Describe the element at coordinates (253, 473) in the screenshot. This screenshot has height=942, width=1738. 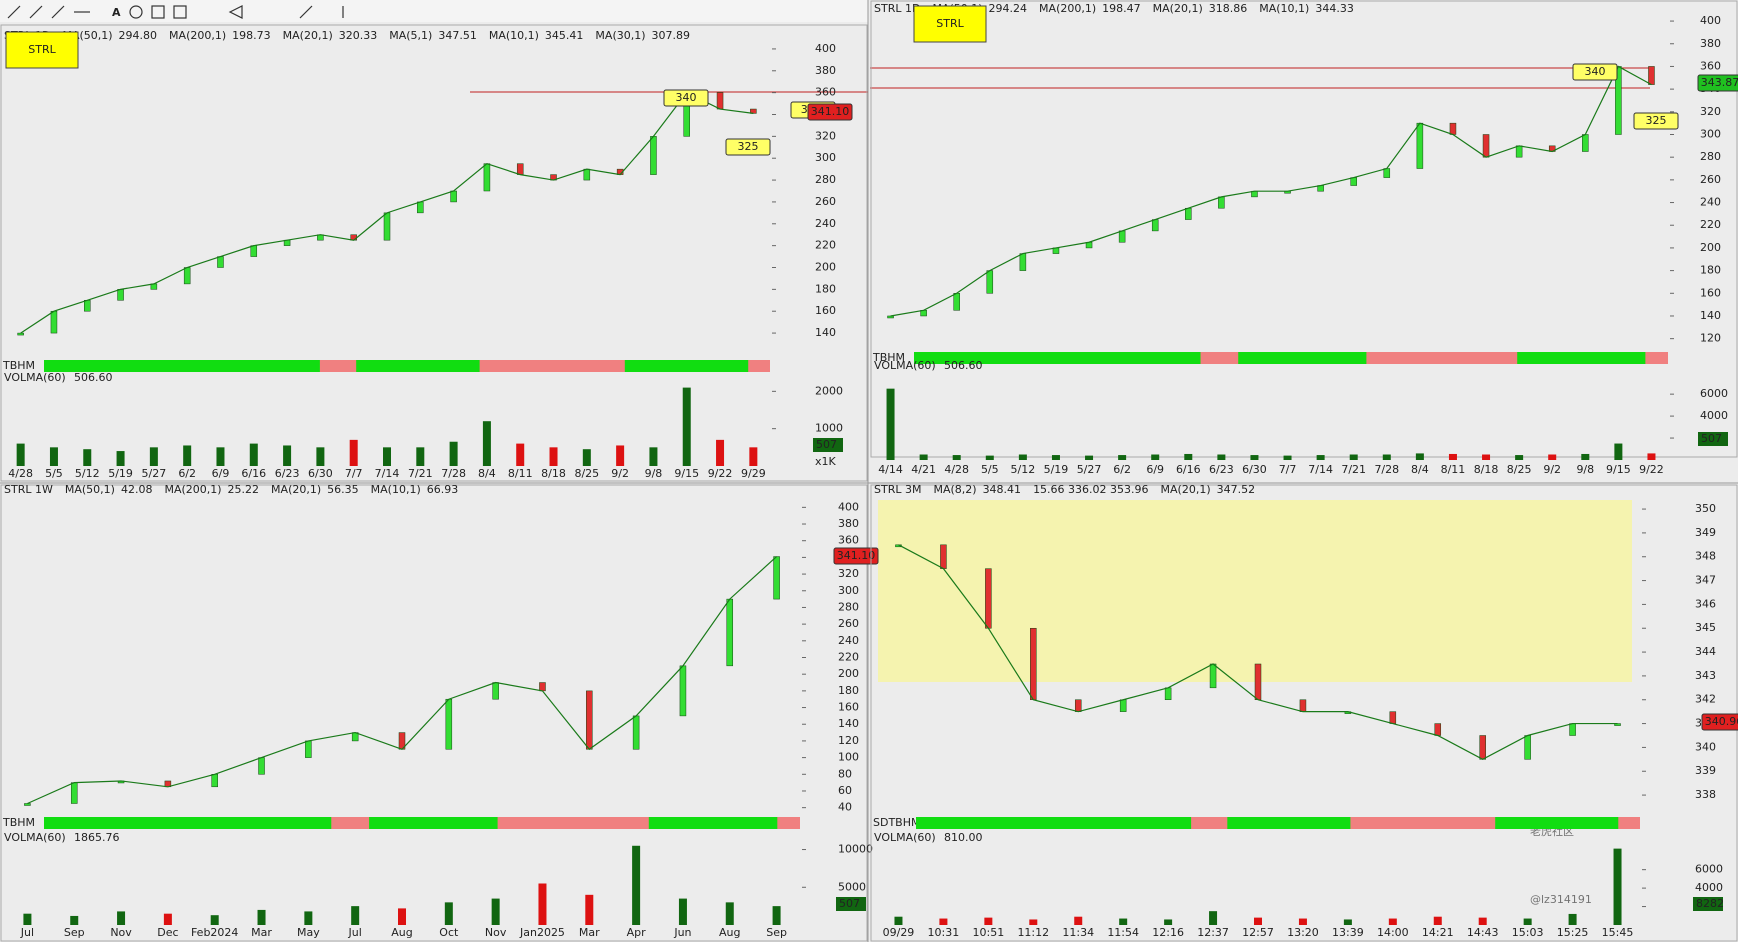
I see `x-tick-label: 6/16` at that location.